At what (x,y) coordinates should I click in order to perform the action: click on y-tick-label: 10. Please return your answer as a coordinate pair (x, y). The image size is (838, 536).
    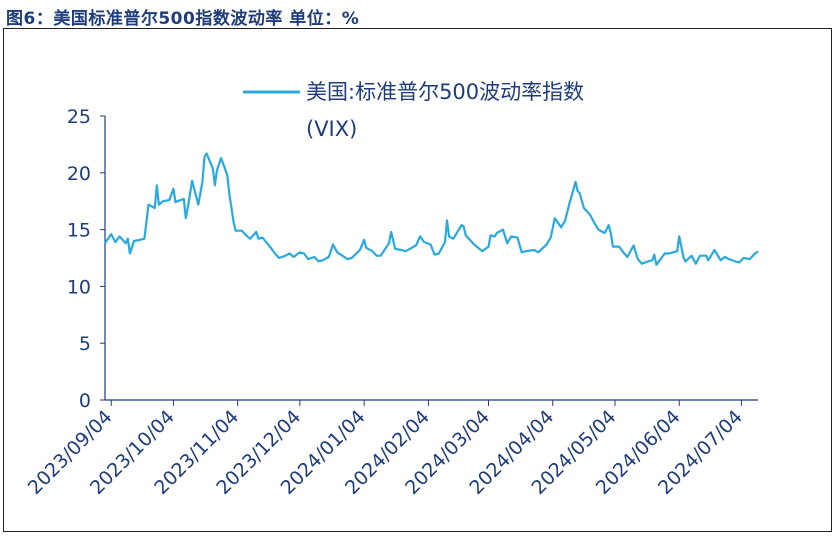
    Looking at the image, I should click on (79, 287).